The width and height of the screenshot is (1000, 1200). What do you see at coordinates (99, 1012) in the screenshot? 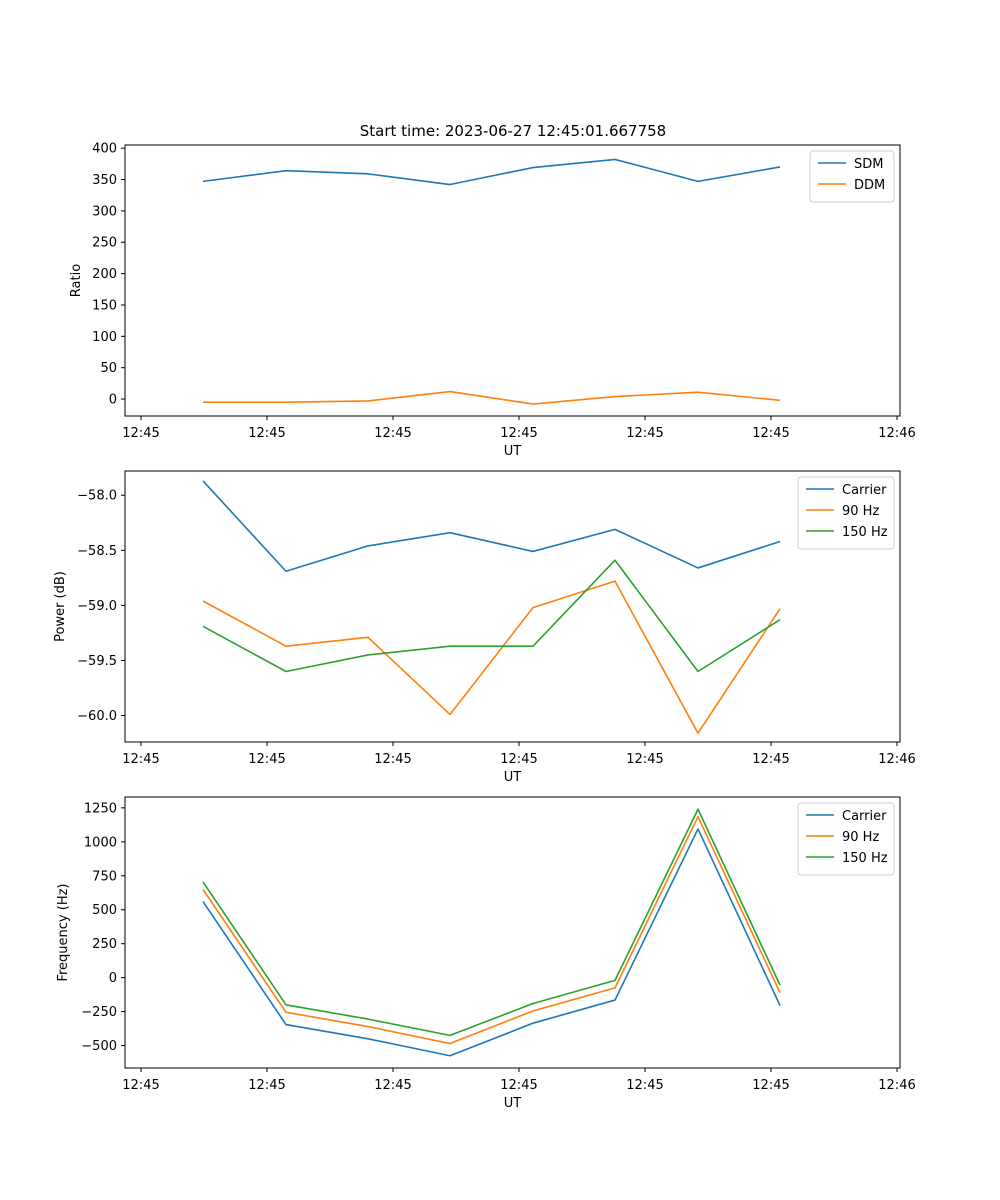
I see `y-tick-label: −250` at bounding box center [99, 1012].